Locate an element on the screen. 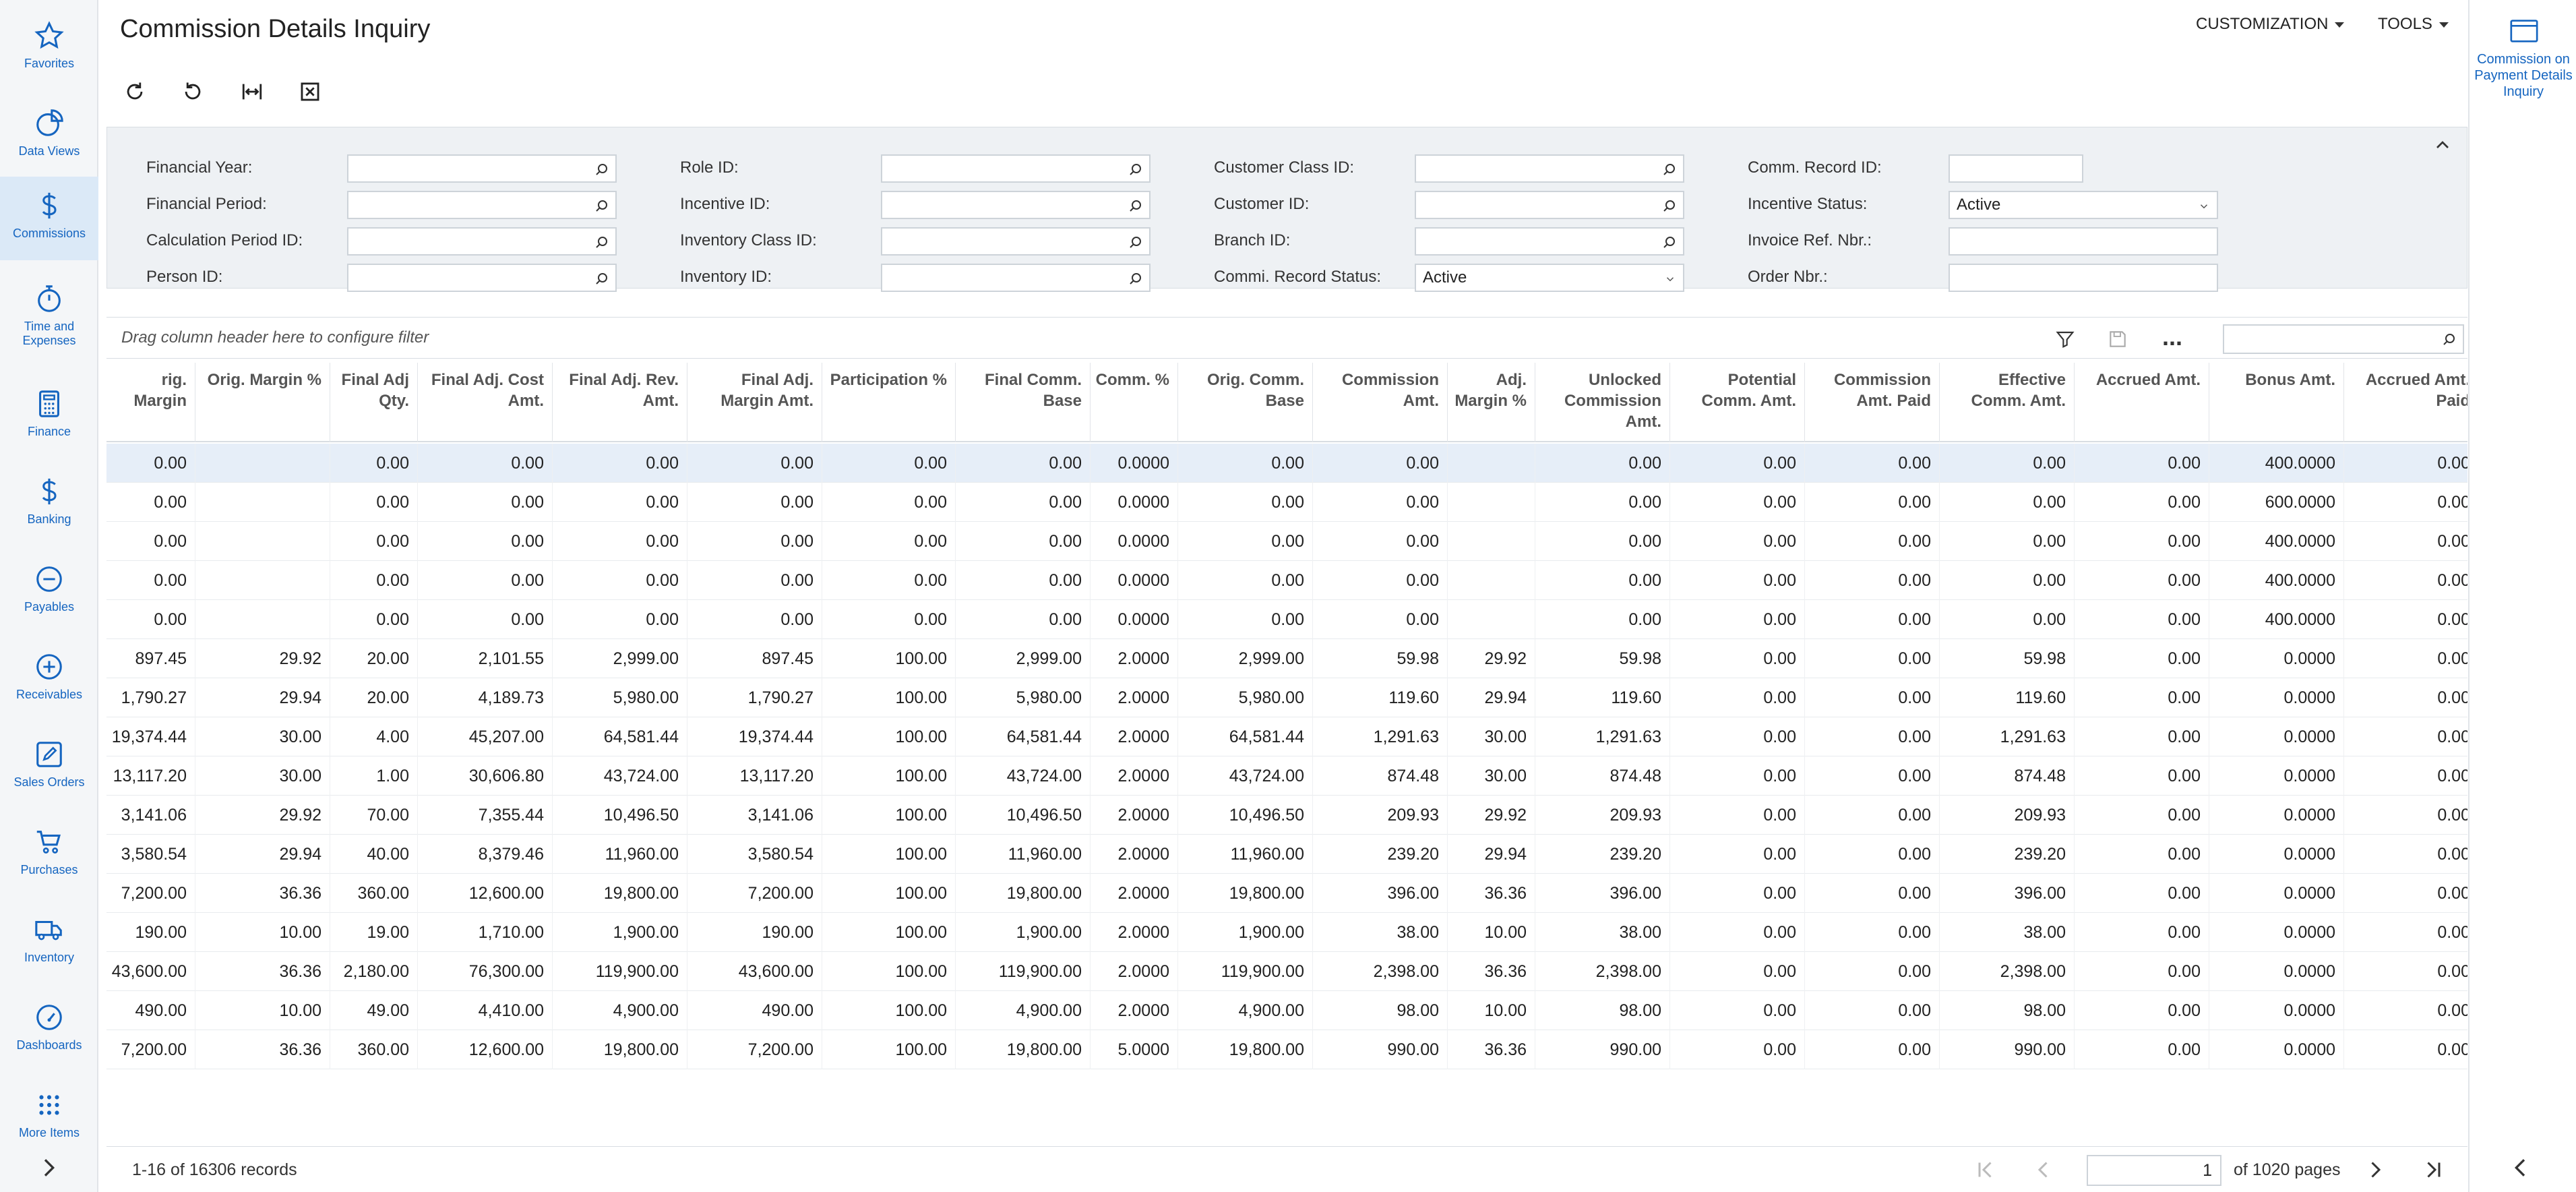 This screenshot has height=1192, width=2576. customer-id-input is located at coordinates (1550, 205).